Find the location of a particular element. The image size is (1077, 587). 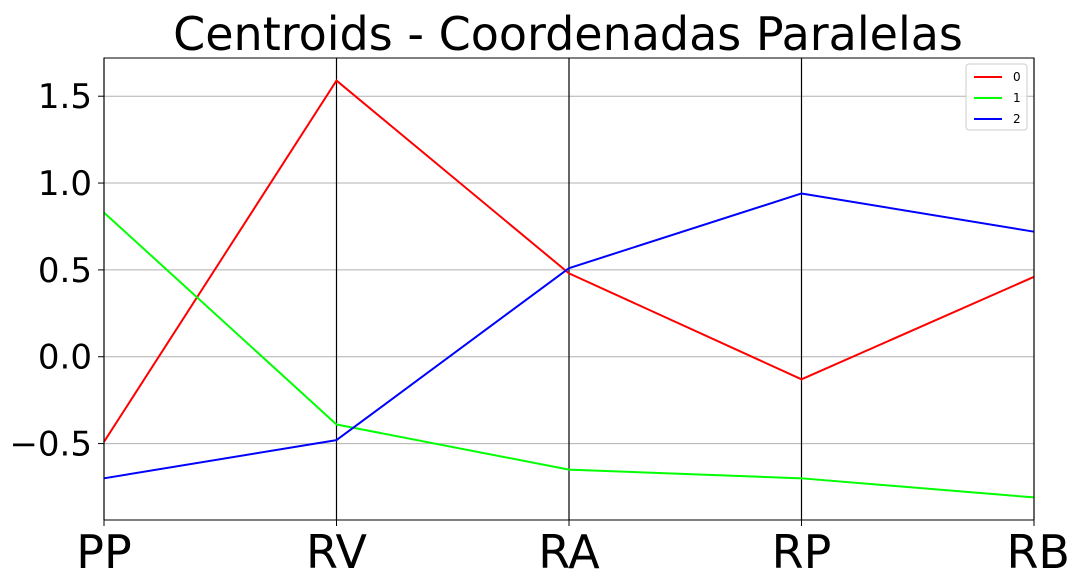

y-tick-label-3: 0.0 is located at coordinates (65, 358).